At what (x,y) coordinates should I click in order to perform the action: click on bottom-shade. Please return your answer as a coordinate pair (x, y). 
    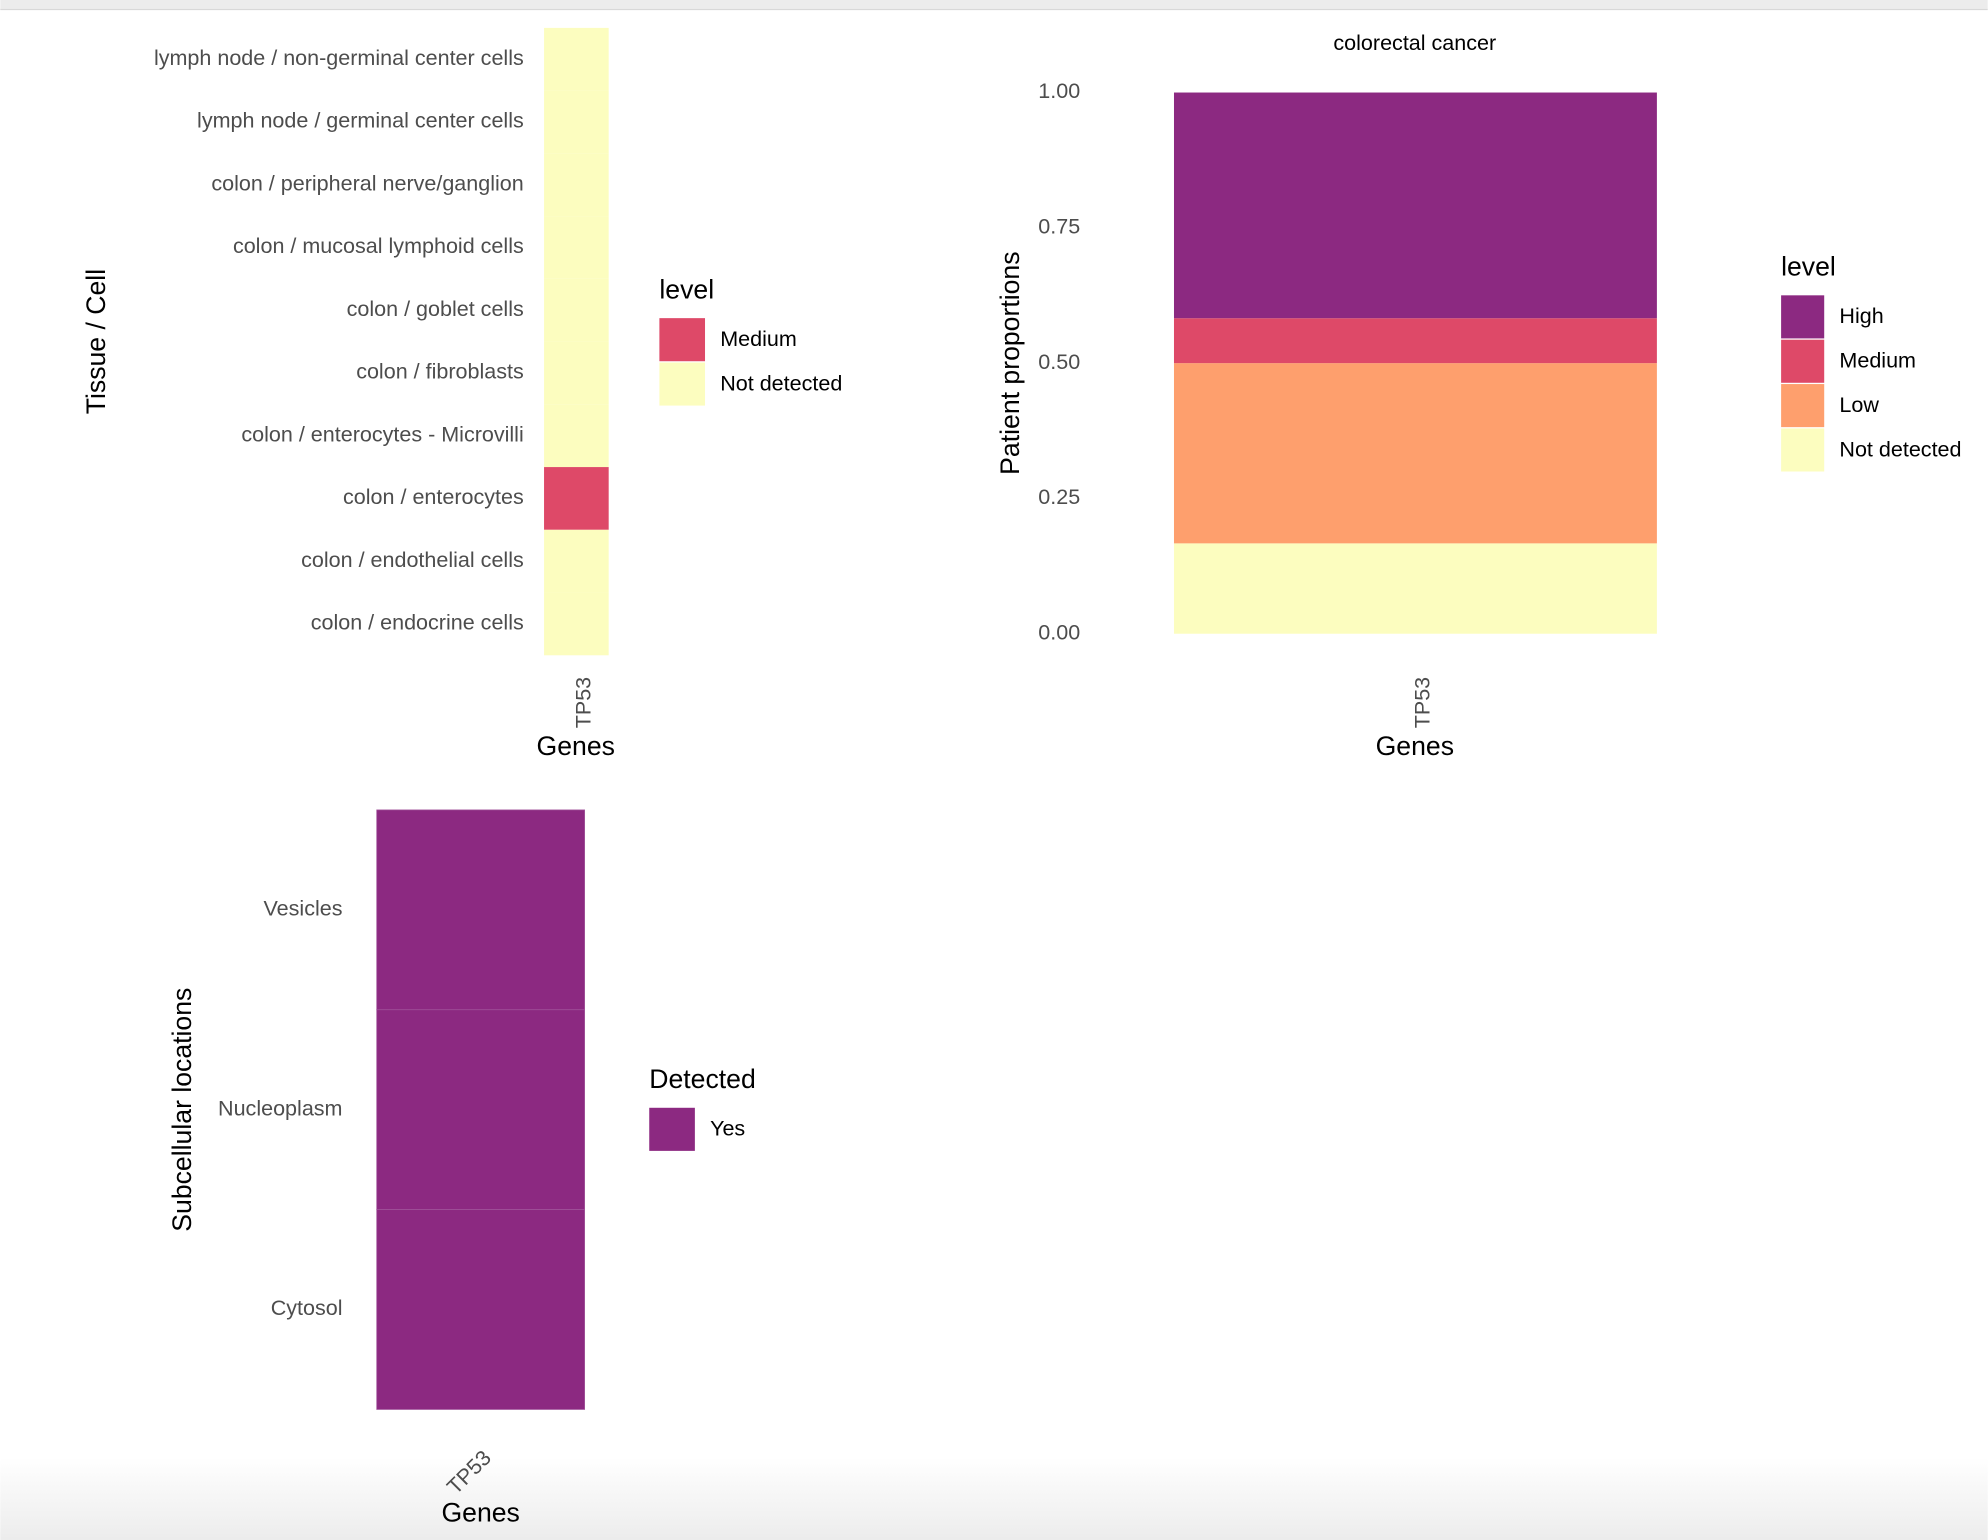
    Looking at the image, I should click on (994, 1498).